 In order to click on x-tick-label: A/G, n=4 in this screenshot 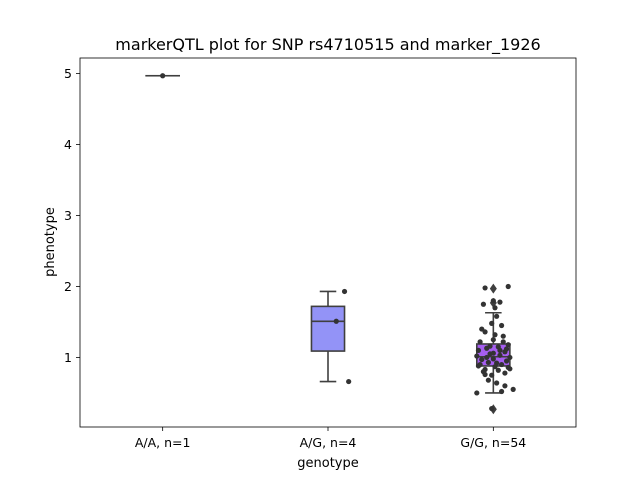, I will do `click(328, 442)`.